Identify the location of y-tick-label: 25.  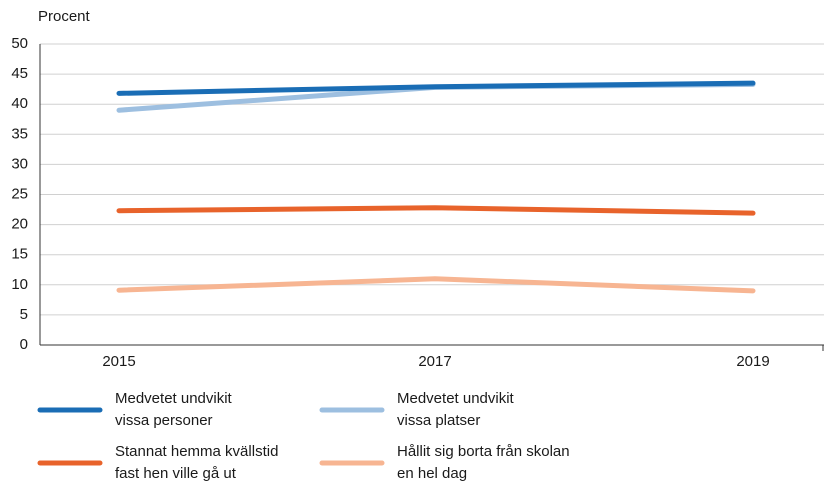
(19, 193).